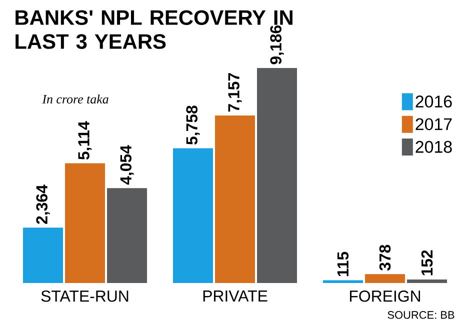 This screenshot has height=328, width=462. What do you see at coordinates (43, 204) in the screenshot?
I see `data-label: 2,364` at bounding box center [43, 204].